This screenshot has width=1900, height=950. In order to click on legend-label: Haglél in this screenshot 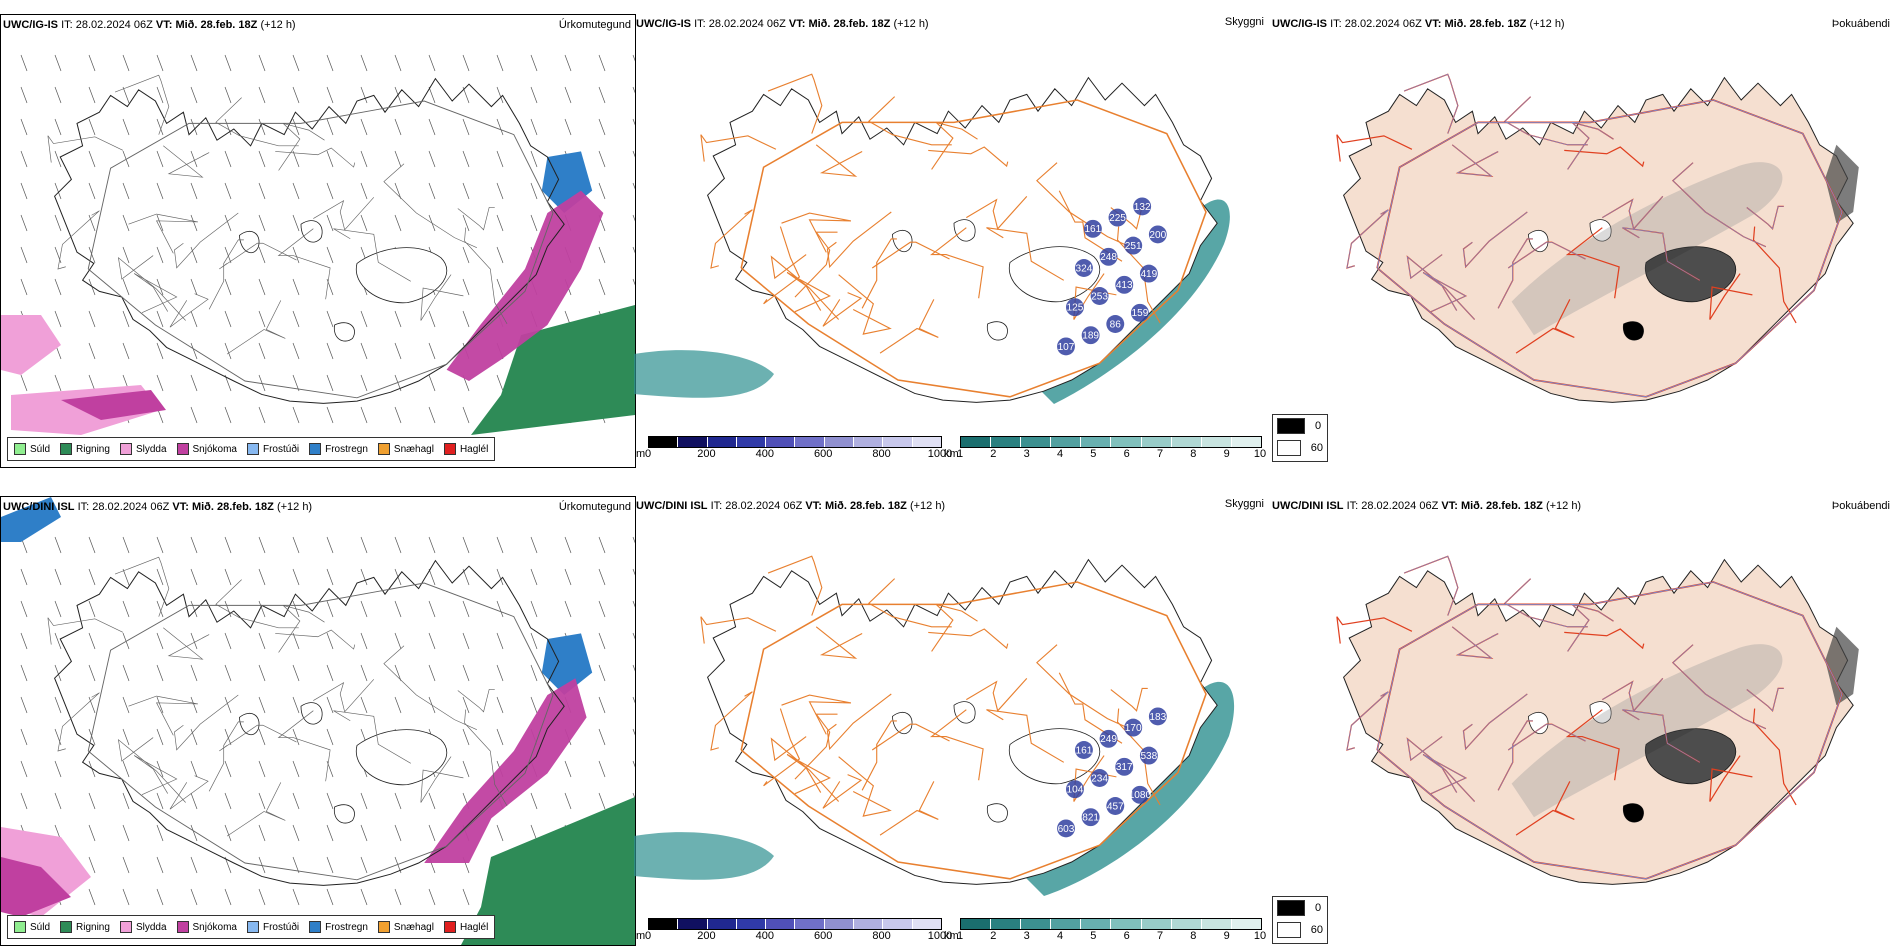, I will do `click(474, 927)`.